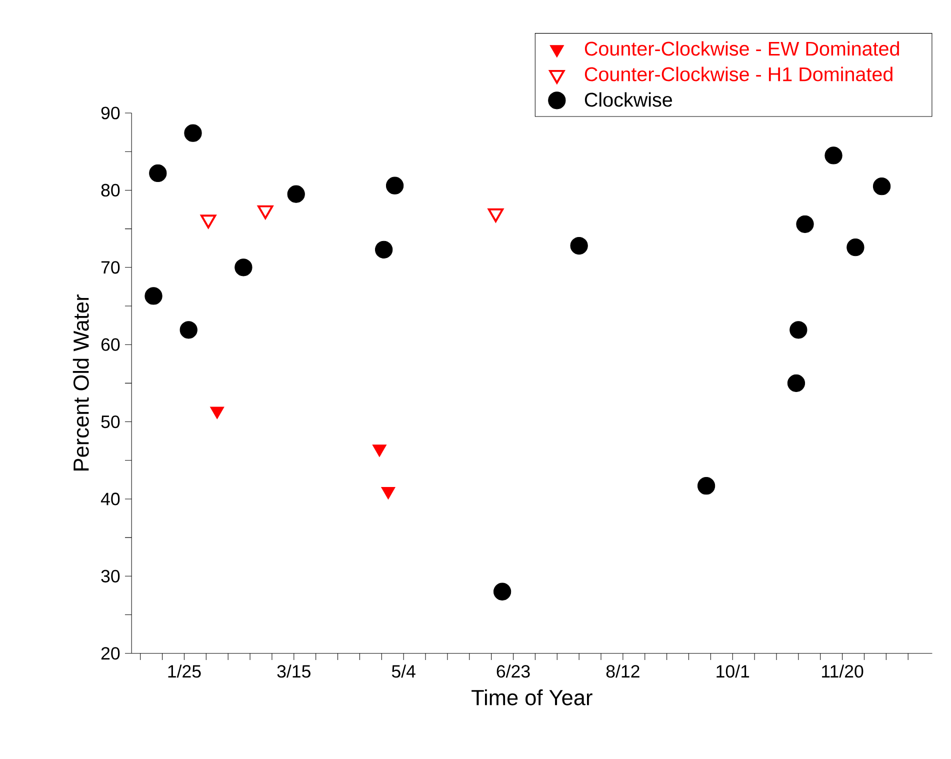  Describe the element at coordinates (110, 499) in the screenshot. I see `y-tick-label: 40` at that location.